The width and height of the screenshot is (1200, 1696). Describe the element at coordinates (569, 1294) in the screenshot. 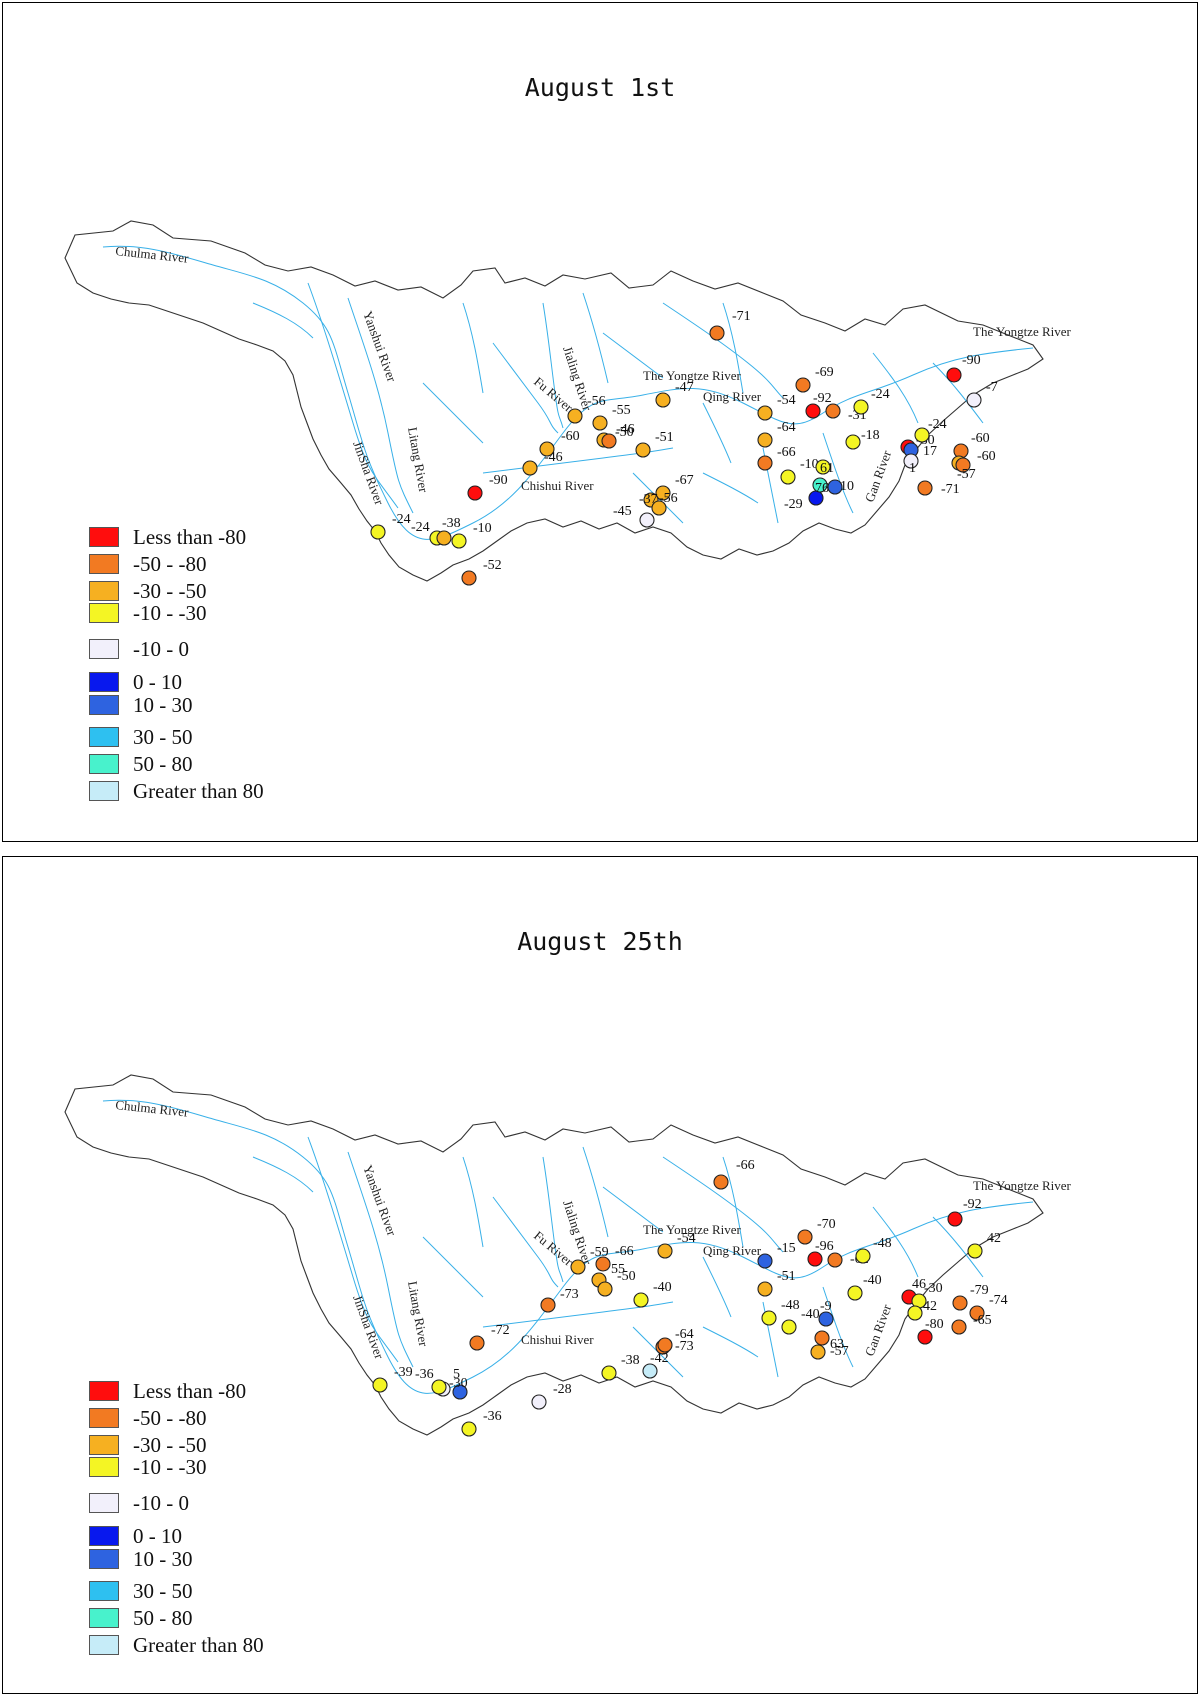

I see `station-value-label: -73` at that location.